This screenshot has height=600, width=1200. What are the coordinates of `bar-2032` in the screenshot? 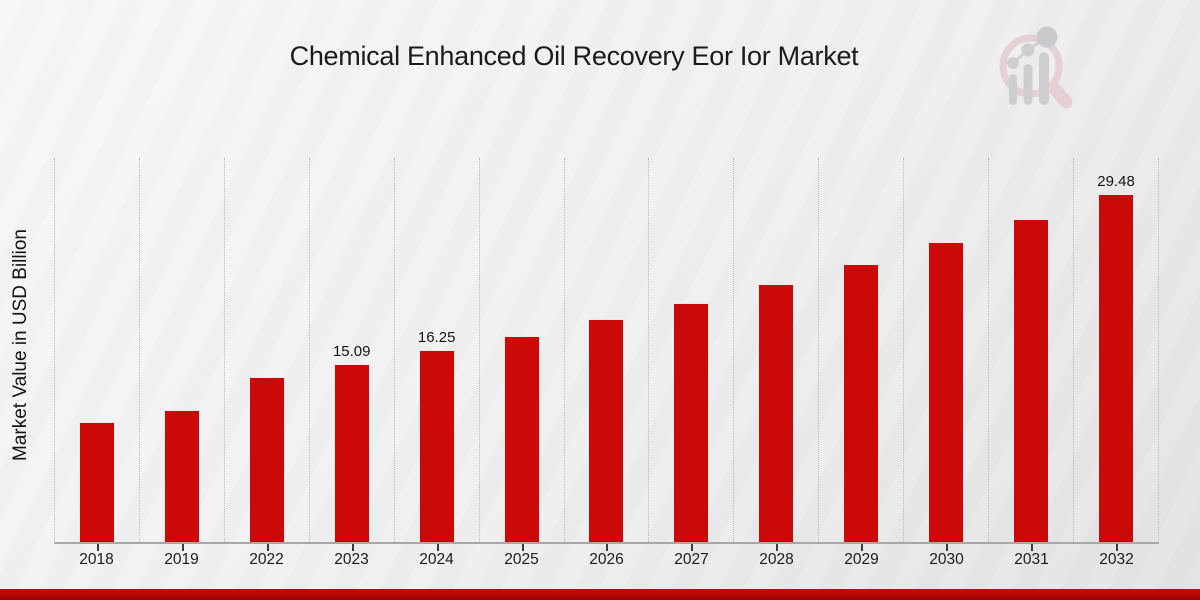 It's located at (1116, 368).